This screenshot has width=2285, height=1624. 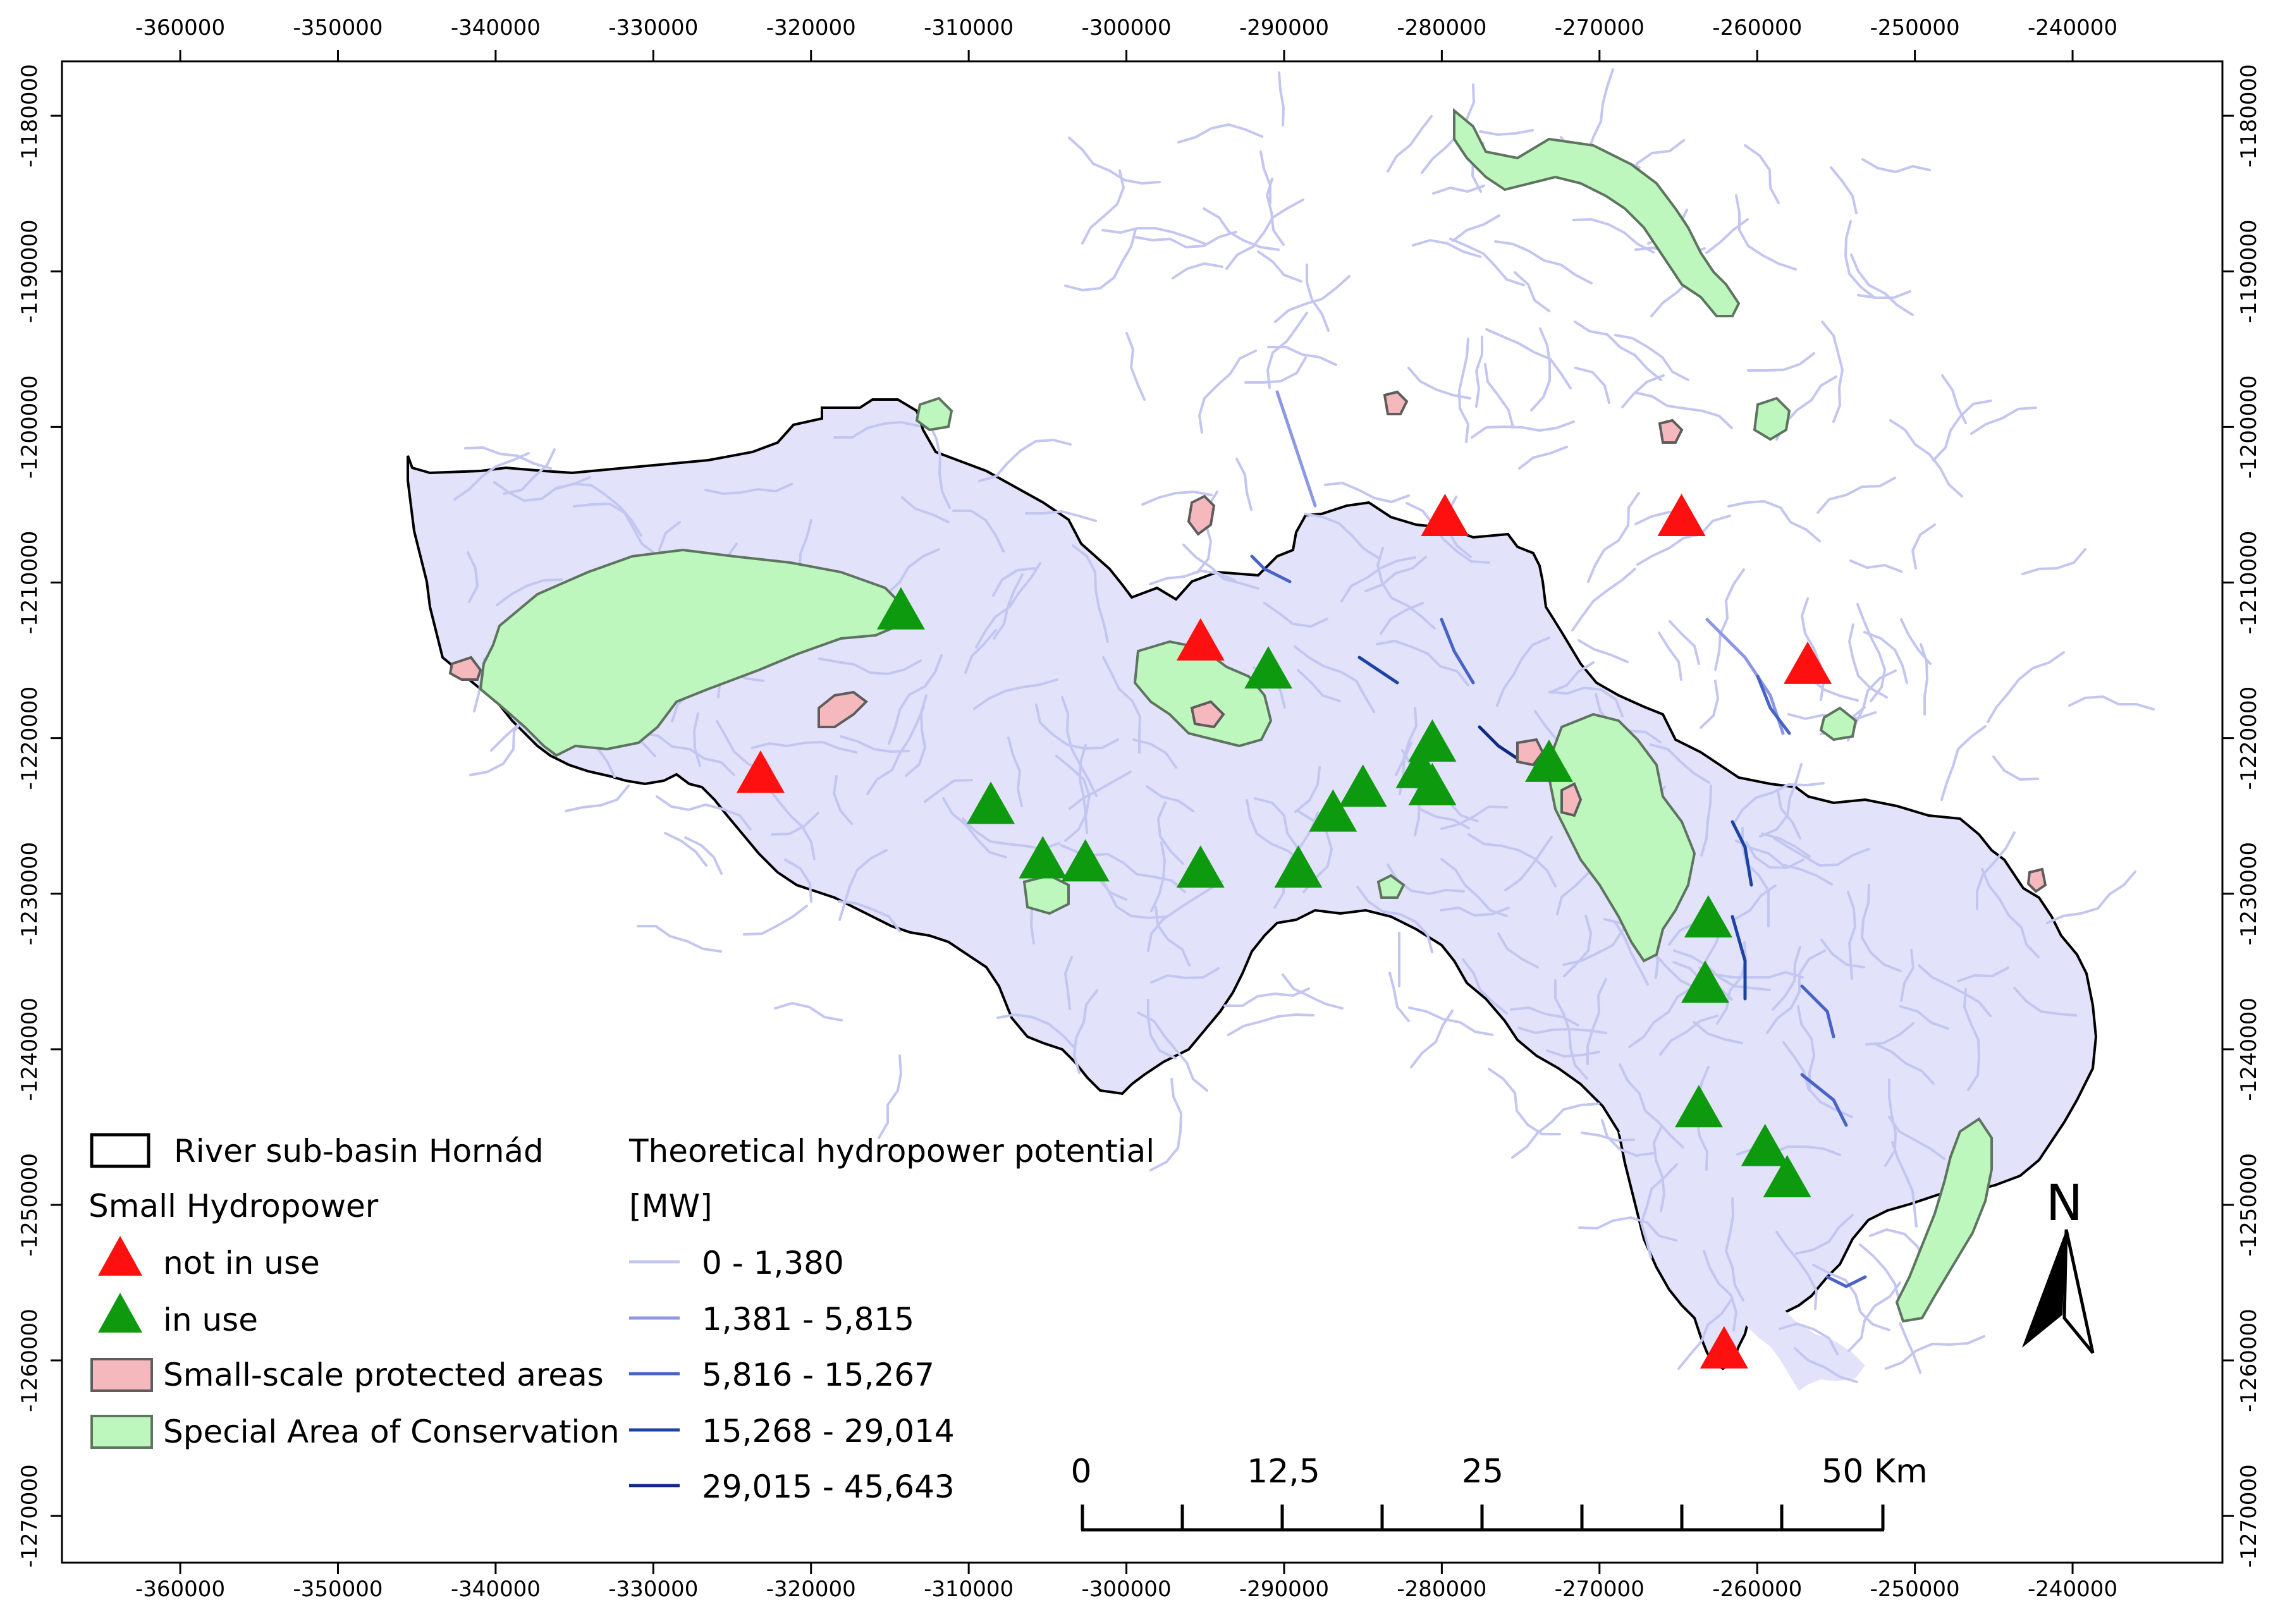 What do you see at coordinates (811, 1589) in the screenshot?
I see `x-tick-label-bottom: -320000` at bounding box center [811, 1589].